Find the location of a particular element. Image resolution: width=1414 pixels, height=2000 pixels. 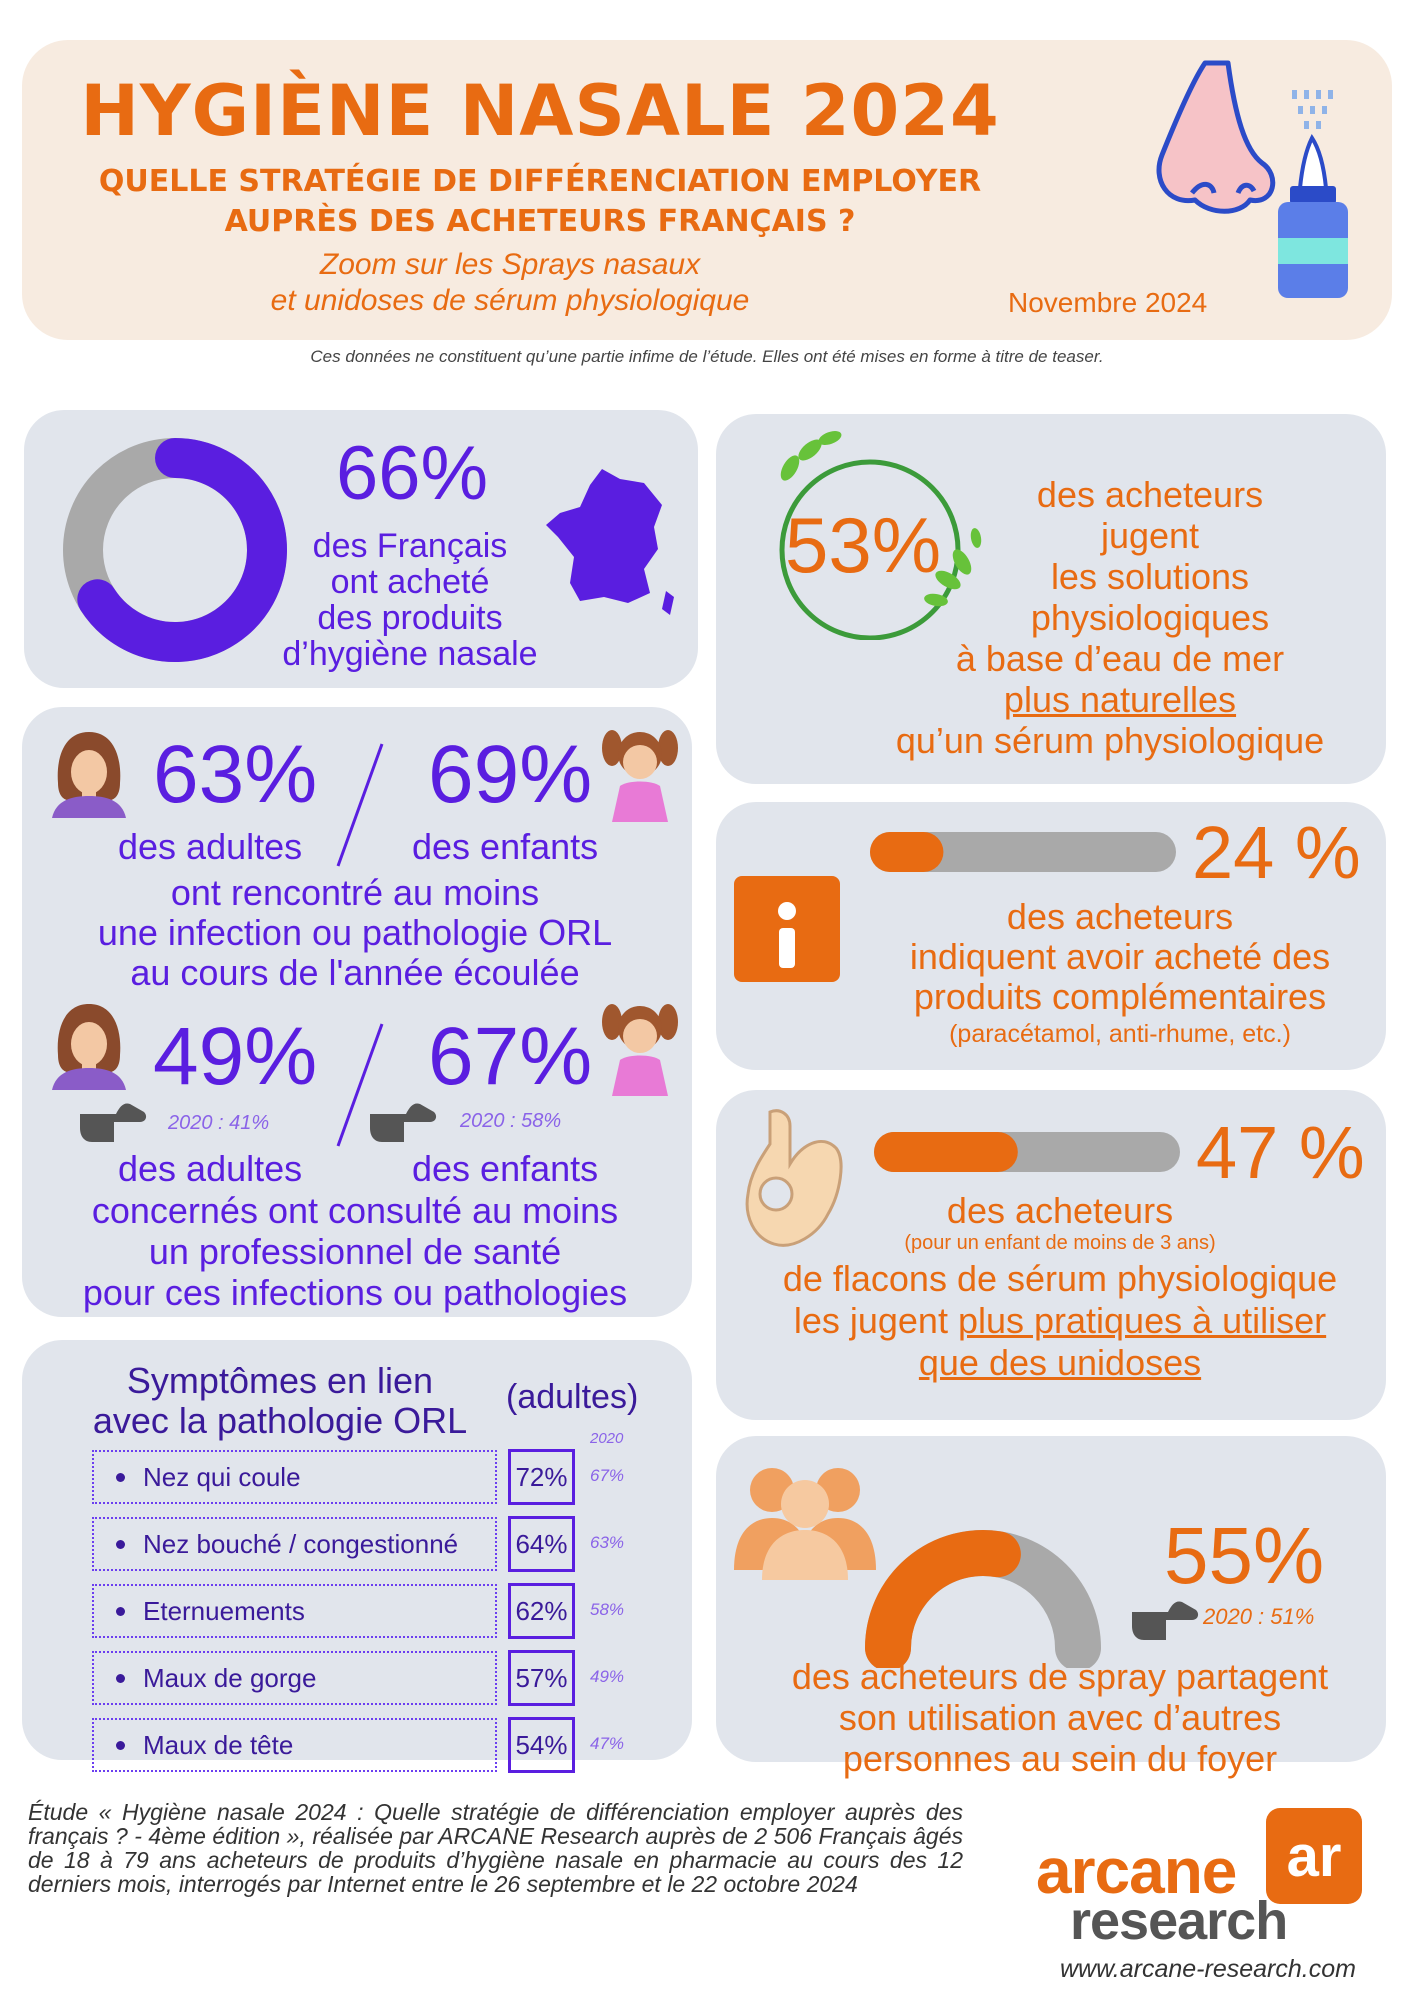

website-link: www.arcane-research.com is located at coordinates (1208, 1969).